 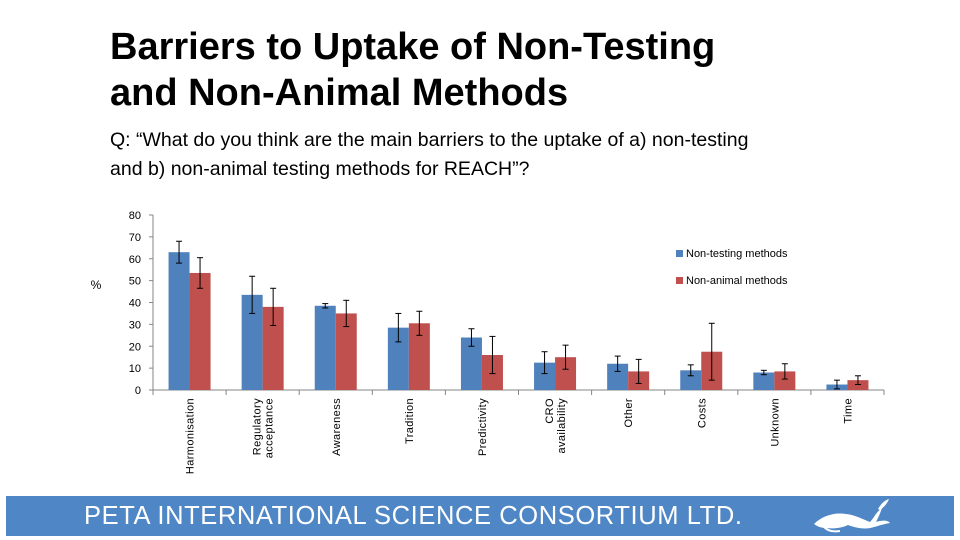 What do you see at coordinates (852, 516) in the screenshot?
I see `rabbit-icon` at bounding box center [852, 516].